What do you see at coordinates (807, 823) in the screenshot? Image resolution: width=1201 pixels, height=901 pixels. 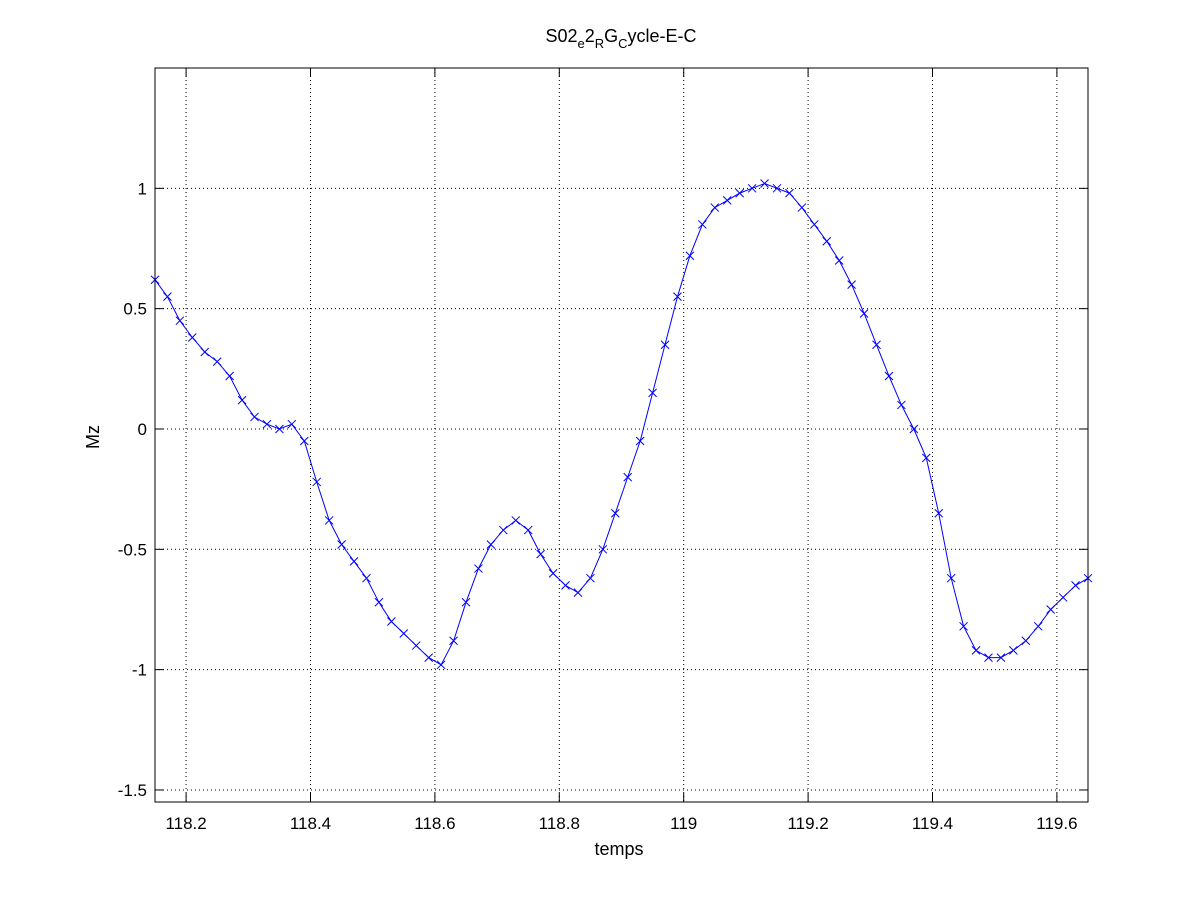 I see `x-tick-label: 119.2` at bounding box center [807, 823].